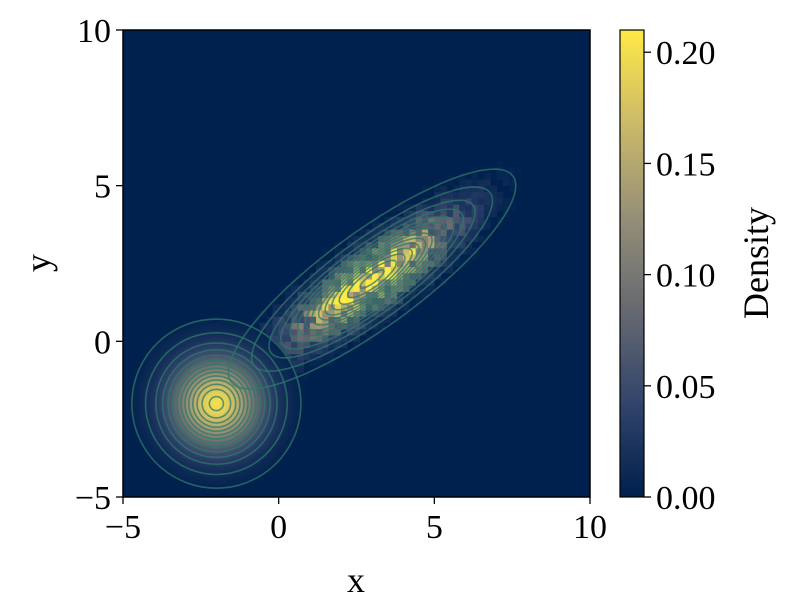 The image size is (794, 614). What do you see at coordinates (93, 498) in the screenshot?
I see `y-tick-label: −5` at bounding box center [93, 498].